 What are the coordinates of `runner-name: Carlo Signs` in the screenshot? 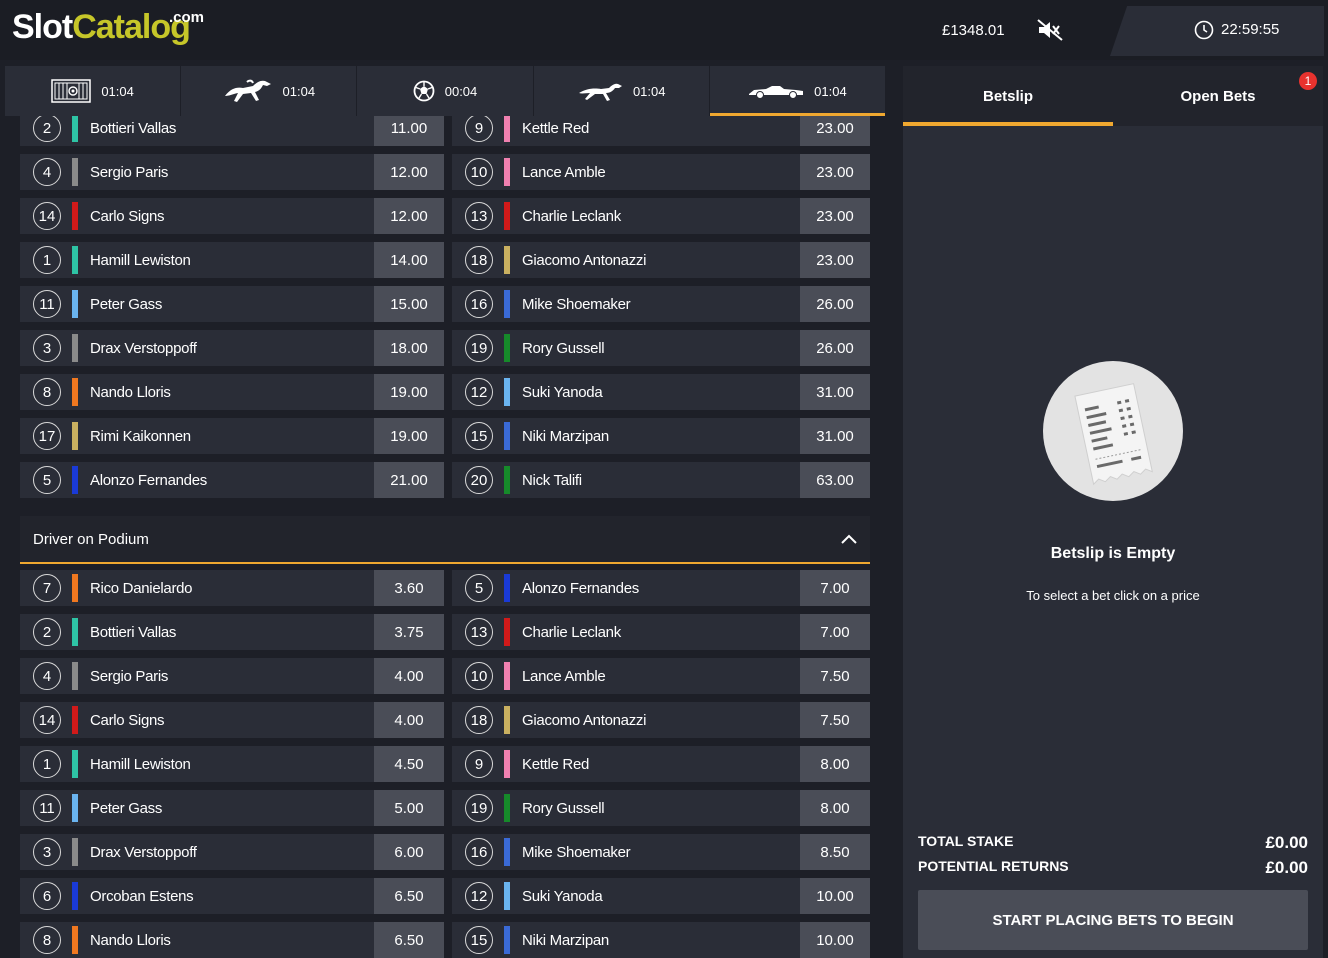 It's located at (127, 720).